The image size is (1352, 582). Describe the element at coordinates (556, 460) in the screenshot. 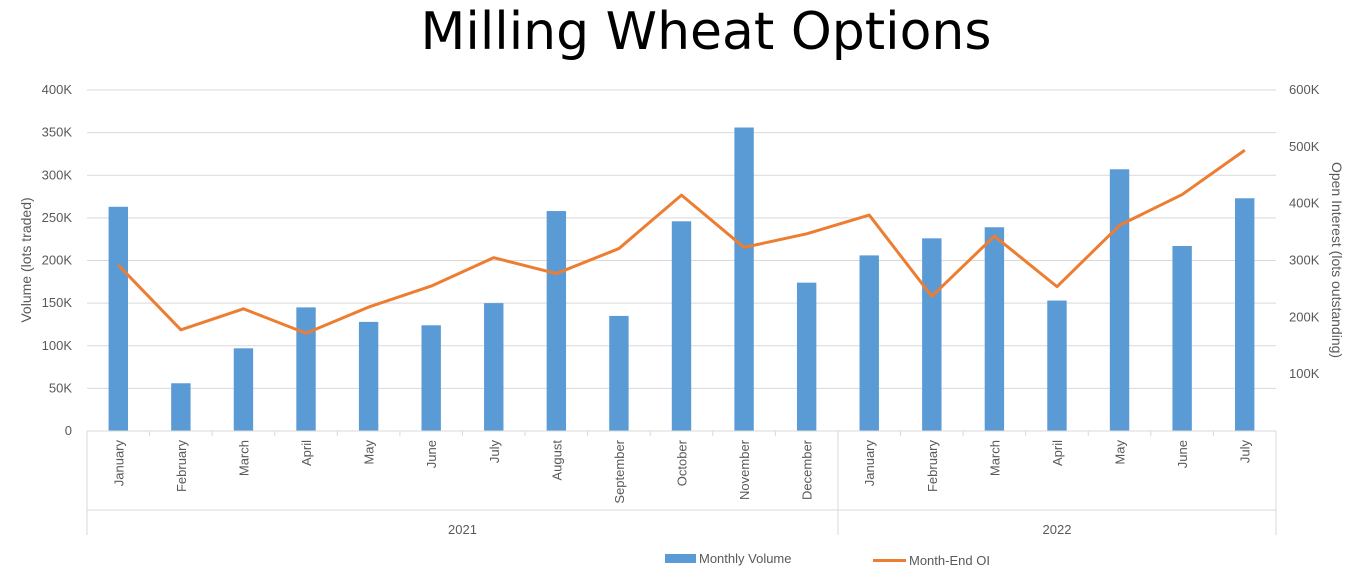

I see `category-label: August` at that location.